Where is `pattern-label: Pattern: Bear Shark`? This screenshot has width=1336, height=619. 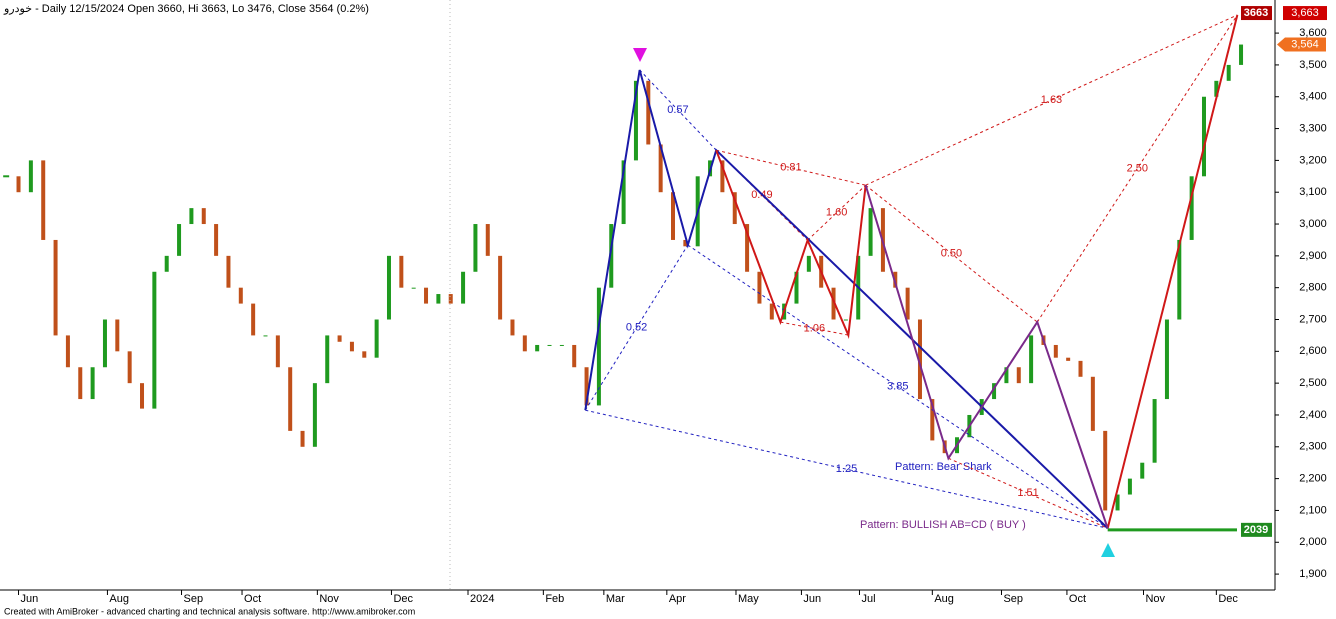
pattern-label: Pattern: Bear Shark is located at coordinates (943, 467).